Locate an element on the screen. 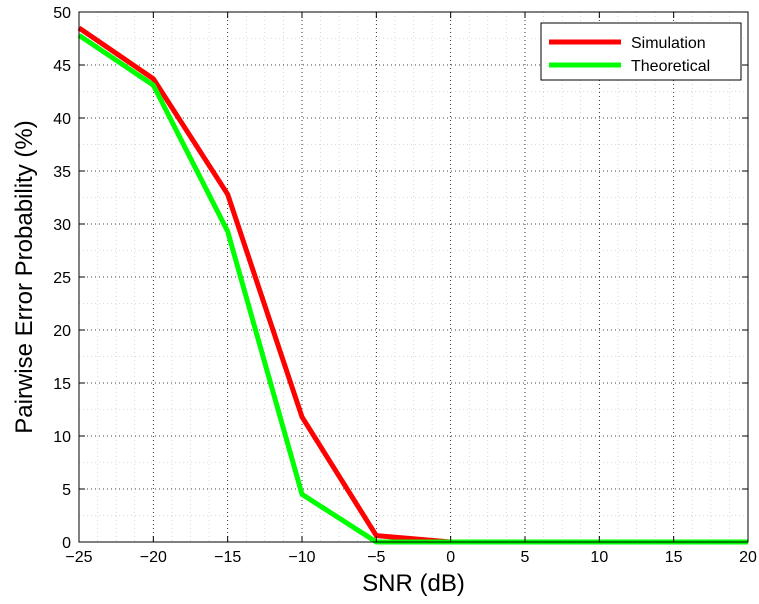 This screenshot has width=759, height=604. y-tick-label: 20 is located at coordinates (62, 331).